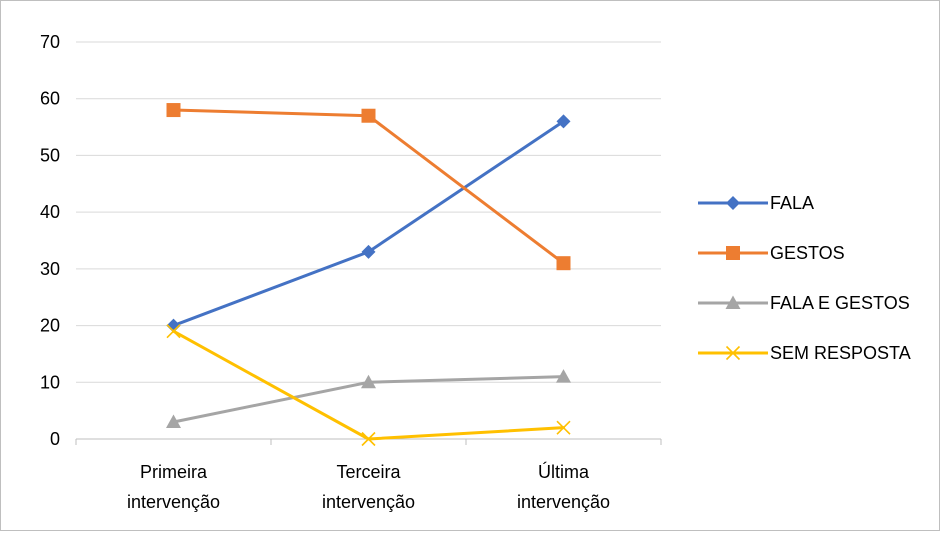  What do you see at coordinates (50, 269) in the screenshot?
I see `y-tick-label: 30` at bounding box center [50, 269].